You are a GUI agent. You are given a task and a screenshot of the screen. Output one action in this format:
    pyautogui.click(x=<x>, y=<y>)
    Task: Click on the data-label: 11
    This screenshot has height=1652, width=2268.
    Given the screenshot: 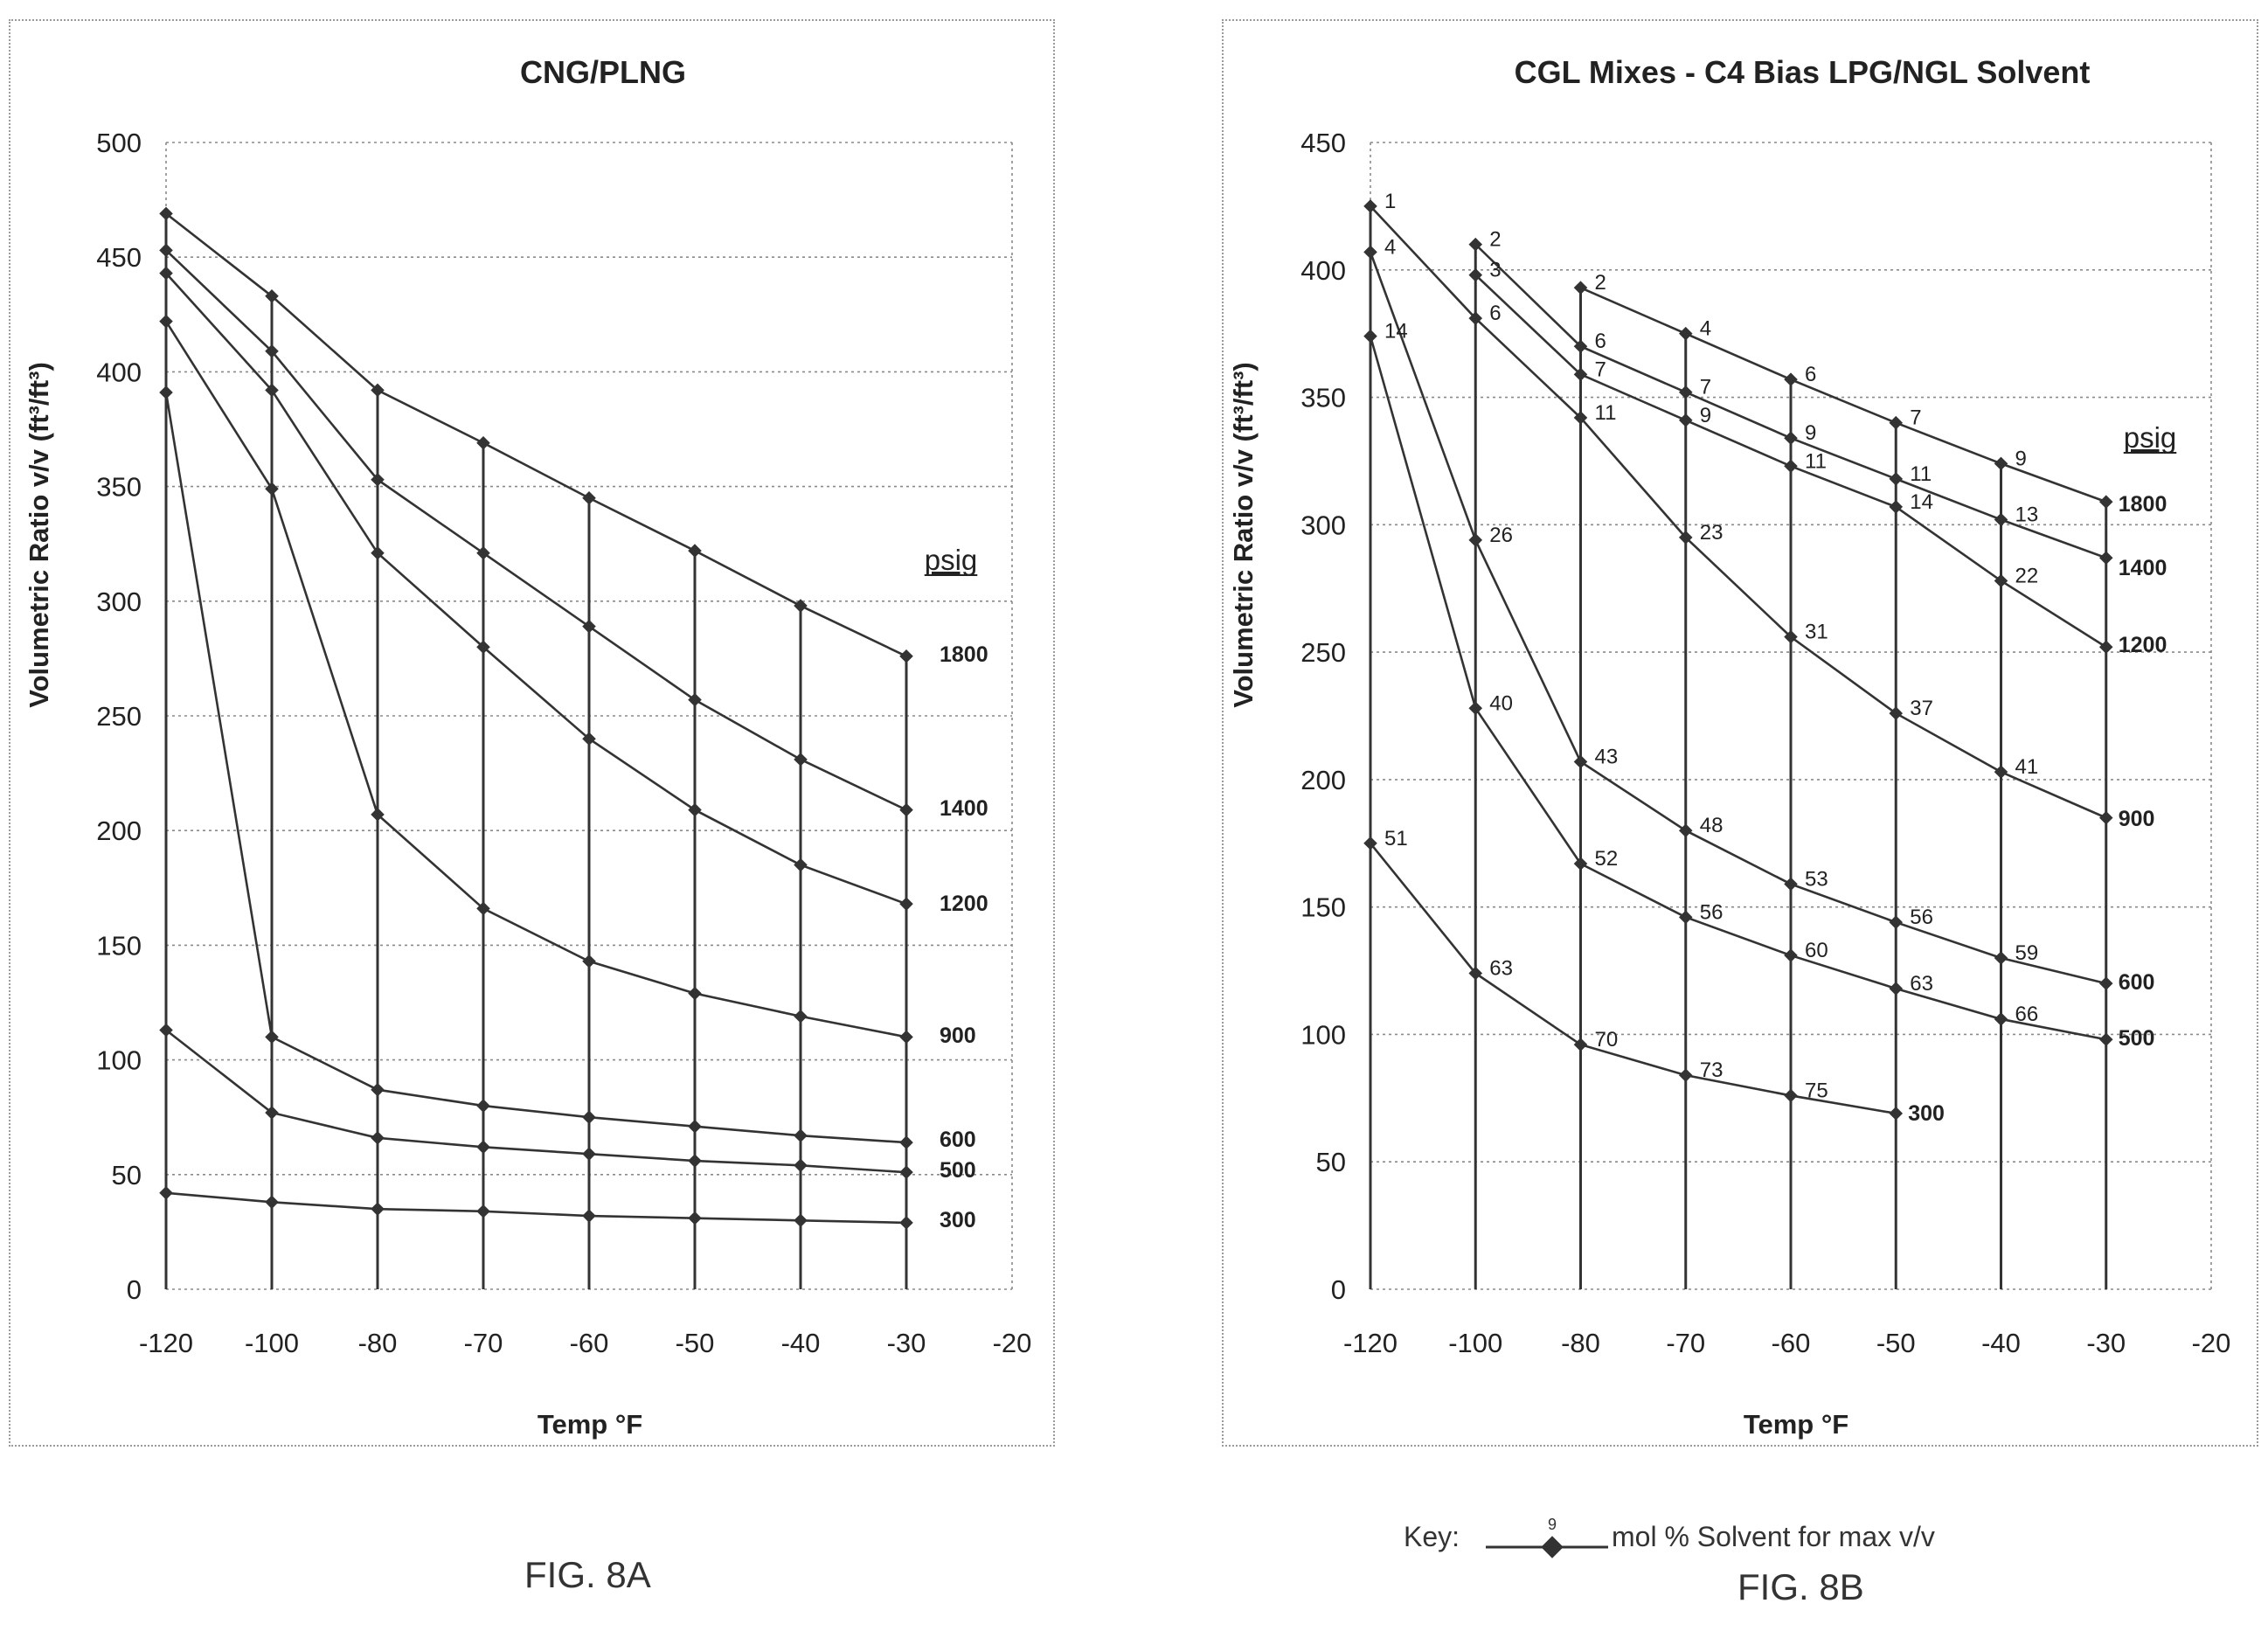 What is the action you would take?
    pyautogui.click(x=1606, y=413)
    